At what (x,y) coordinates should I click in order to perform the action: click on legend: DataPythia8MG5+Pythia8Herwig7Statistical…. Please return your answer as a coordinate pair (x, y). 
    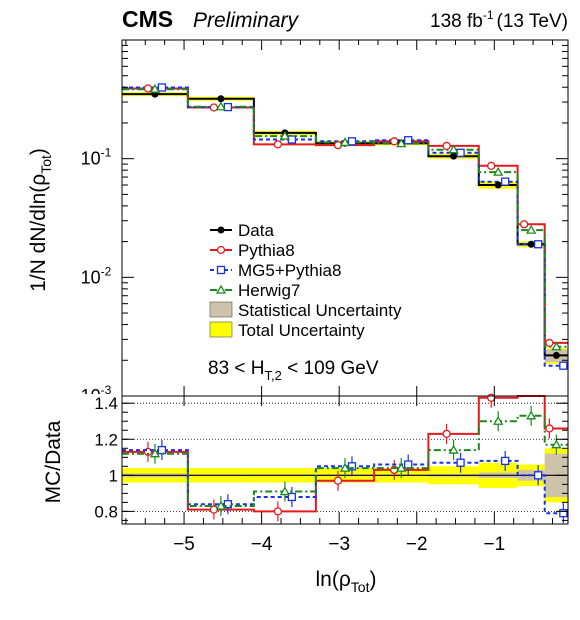
    Looking at the image, I should click on (305, 280).